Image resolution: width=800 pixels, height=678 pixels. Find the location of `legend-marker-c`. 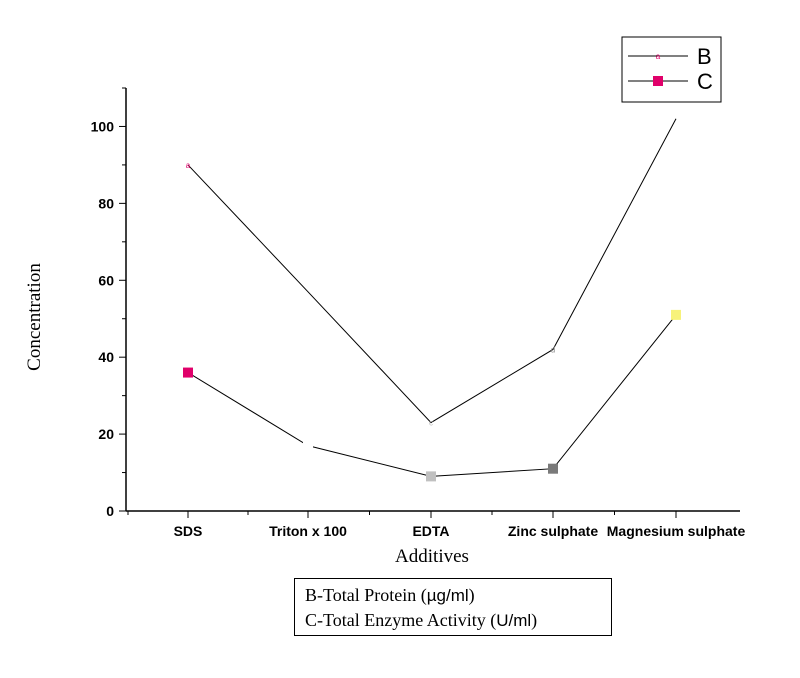

legend-marker-c is located at coordinates (658, 81).